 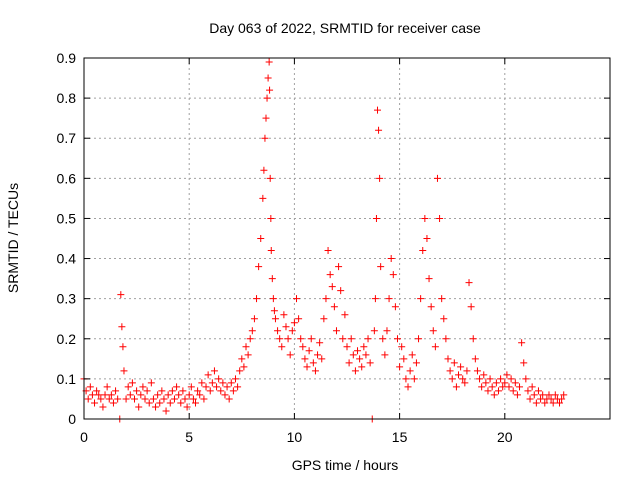 What do you see at coordinates (72, 419) in the screenshot?
I see `y-tick-label: 0` at bounding box center [72, 419].